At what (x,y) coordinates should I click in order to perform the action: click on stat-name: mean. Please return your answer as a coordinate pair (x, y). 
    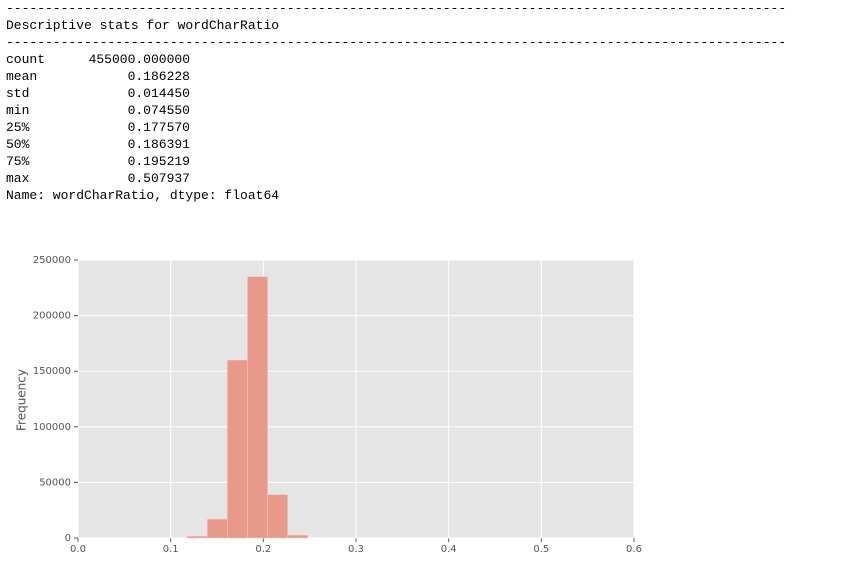
    Looking at the image, I should click on (22, 76).